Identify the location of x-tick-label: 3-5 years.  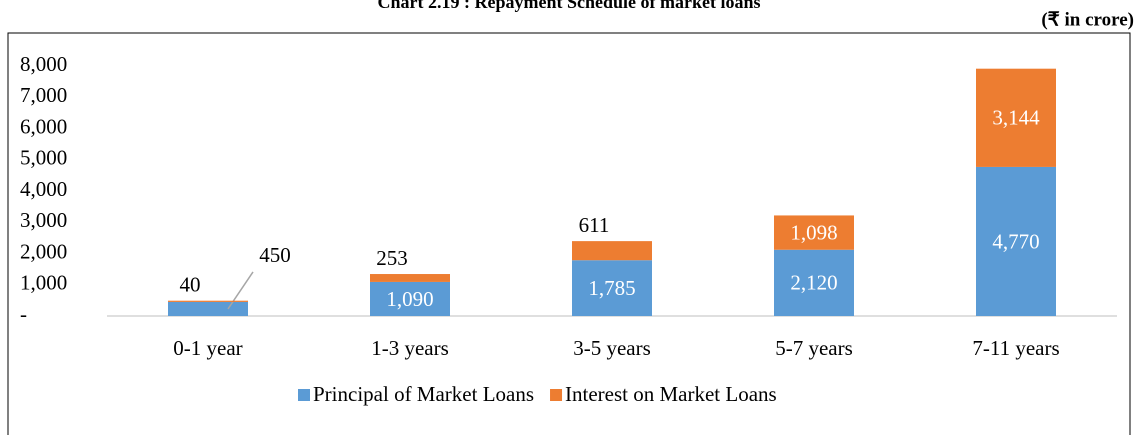
(612, 348).